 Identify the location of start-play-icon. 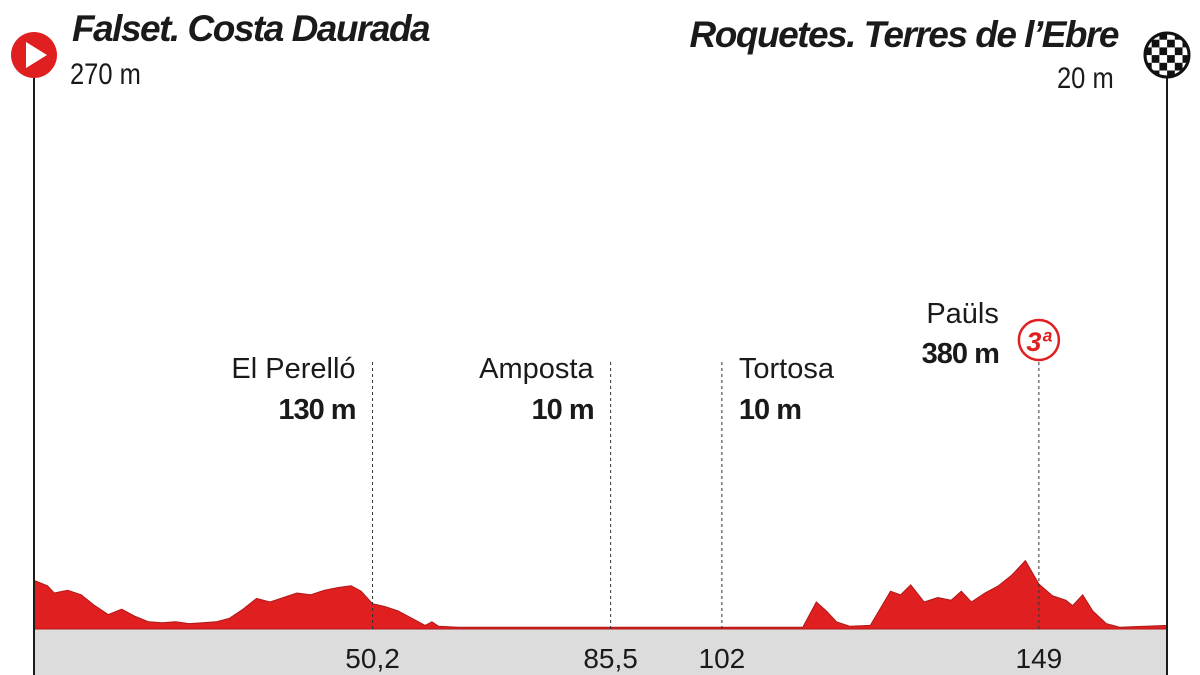
(34, 55).